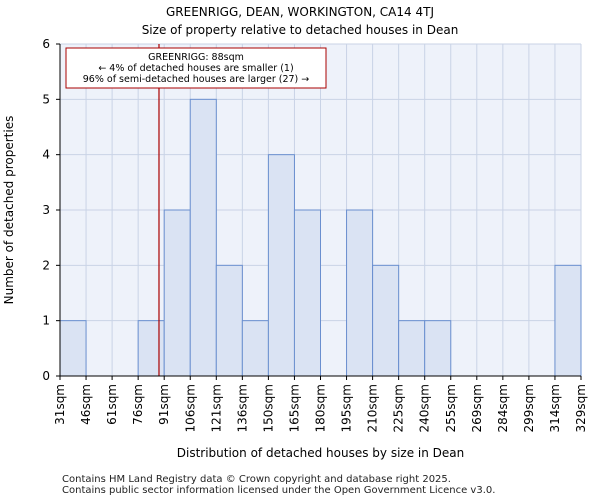 The image size is (600, 500). What do you see at coordinates (46, 44) in the screenshot?
I see `y-tick-label: 6` at bounding box center [46, 44].